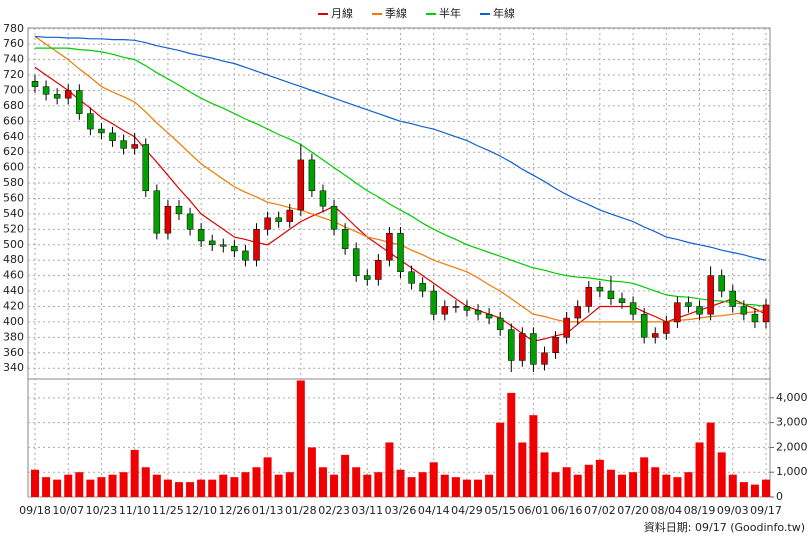 The image size is (808, 544). Describe the element at coordinates (13, 197) in the screenshot. I see `y-tick-label: 560` at that location.